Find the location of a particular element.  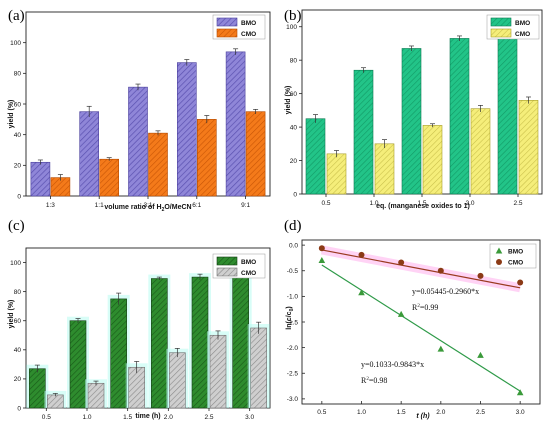

cmo-r2-sup: 2 is located at coordinates (418, 306).